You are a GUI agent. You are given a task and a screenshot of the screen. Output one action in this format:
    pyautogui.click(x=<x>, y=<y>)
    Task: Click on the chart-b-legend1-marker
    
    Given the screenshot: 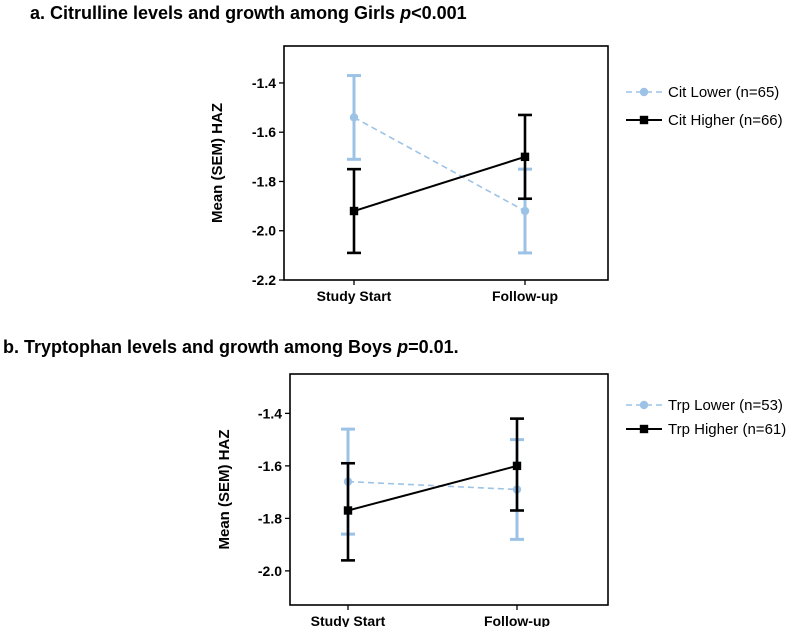 What is the action you would take?
    pyautogui.click(x=644, y=429)
    